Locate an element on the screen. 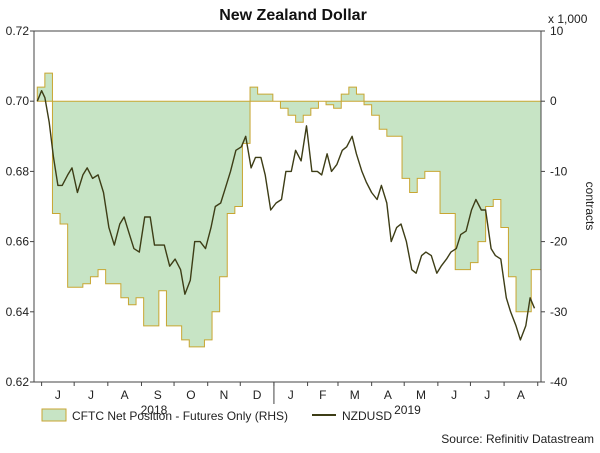 This screenshot has height=453, width=600. x-axis-year-label: 2018 is located at coordinates (154, 410).